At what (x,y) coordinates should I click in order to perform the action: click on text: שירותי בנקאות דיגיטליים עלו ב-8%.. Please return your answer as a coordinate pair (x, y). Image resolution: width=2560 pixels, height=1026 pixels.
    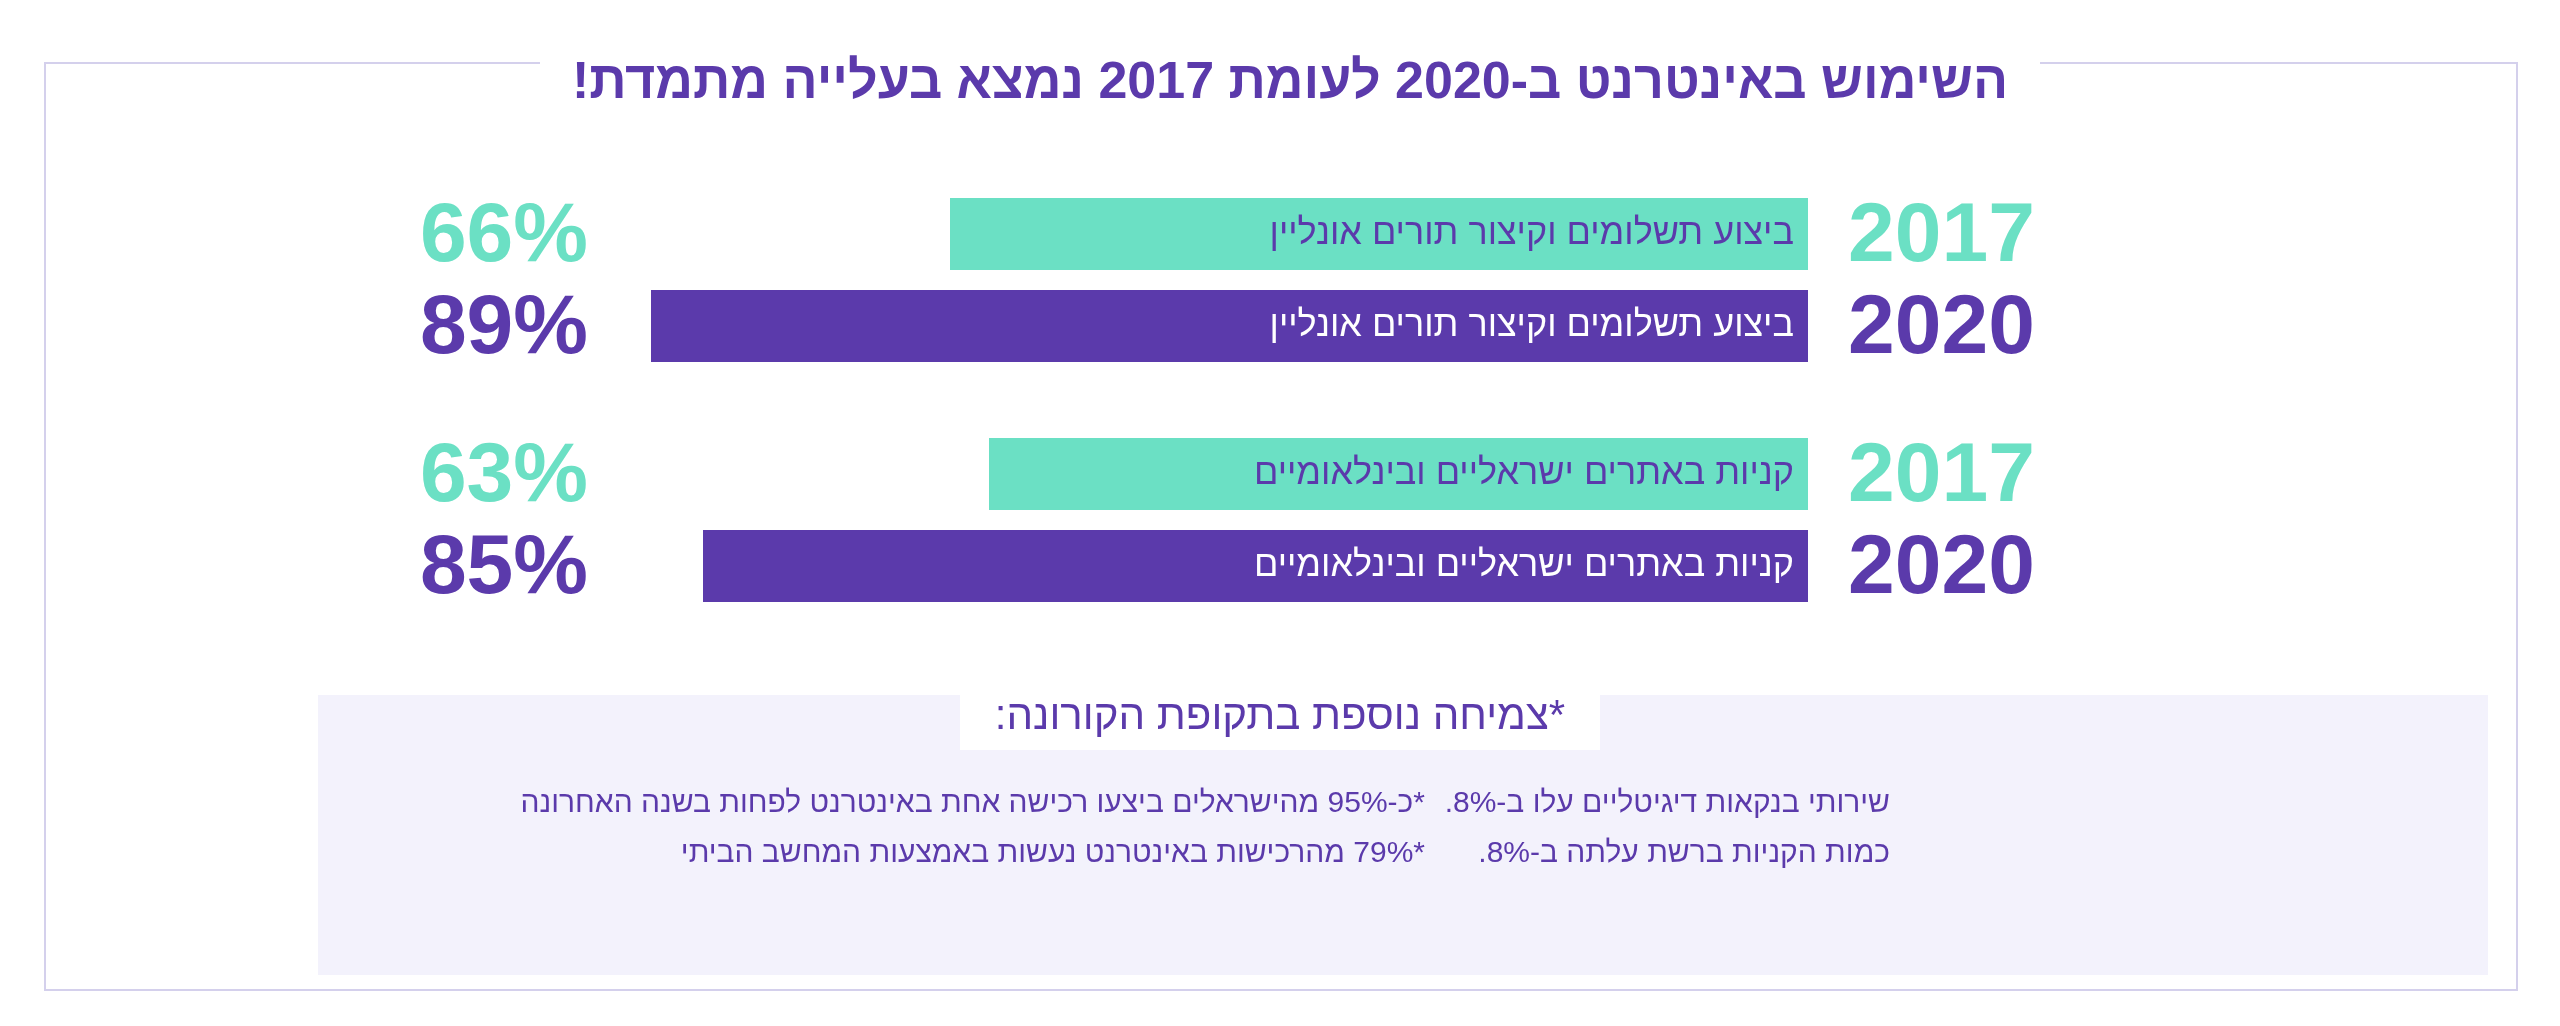
    Looking at the image, I should click on (1667, 802).